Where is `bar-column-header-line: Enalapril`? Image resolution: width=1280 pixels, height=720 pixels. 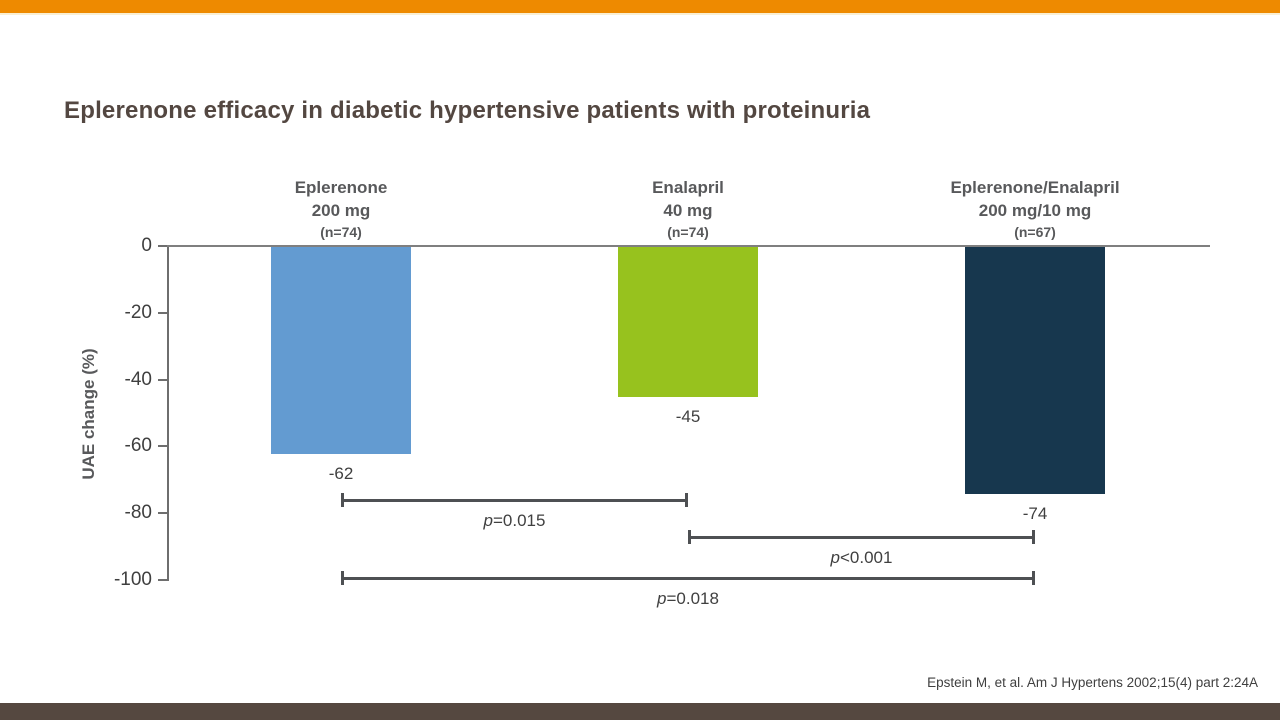
bar-column-header-line: Enalapril is located at coordinates (688, 187).